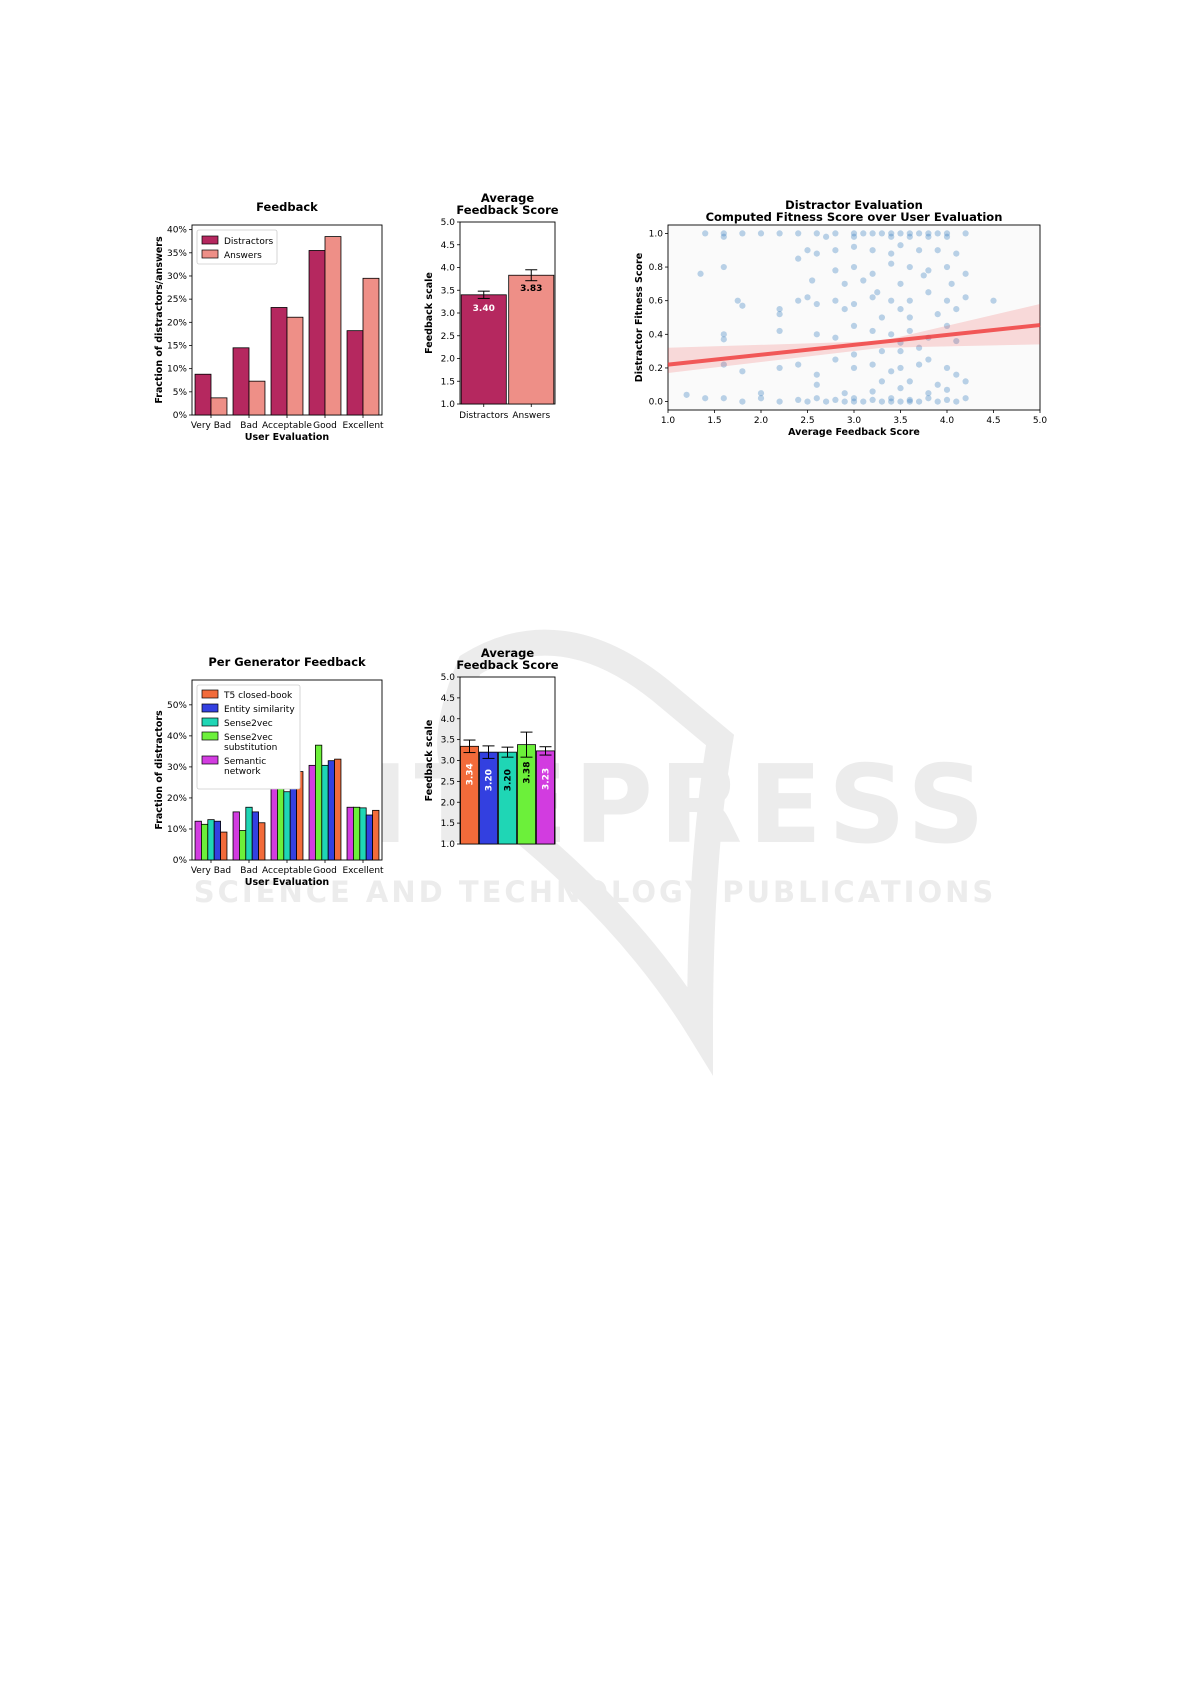 This screenshot has width=1191, height=1684. Describe the element at coordinates (448, 824) in the screenshot. I see `avg2-ytick-label: 1.5` at that location.